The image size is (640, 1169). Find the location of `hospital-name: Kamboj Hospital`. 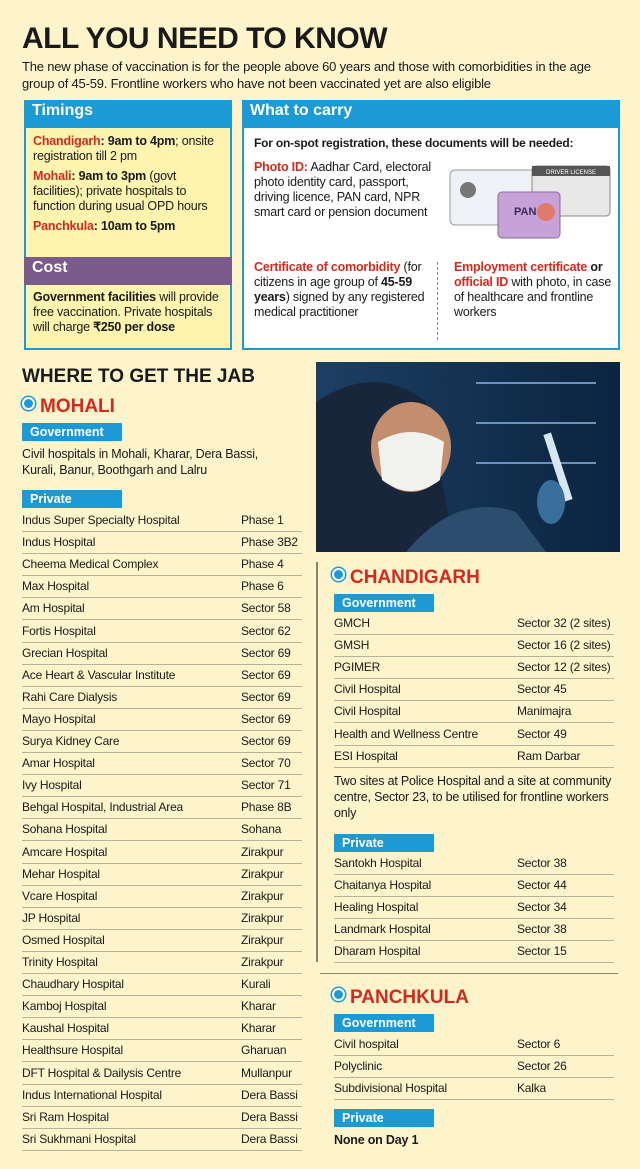

hospital-name: Kamboj Hospital is located at coordinates (64, 1006).